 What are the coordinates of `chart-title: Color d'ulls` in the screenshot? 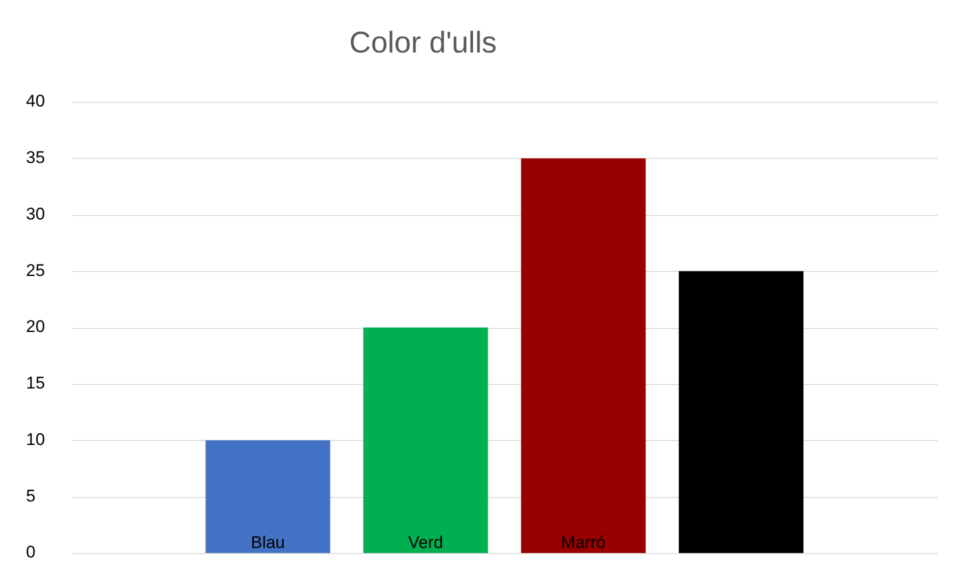 It's located at (423, 43).